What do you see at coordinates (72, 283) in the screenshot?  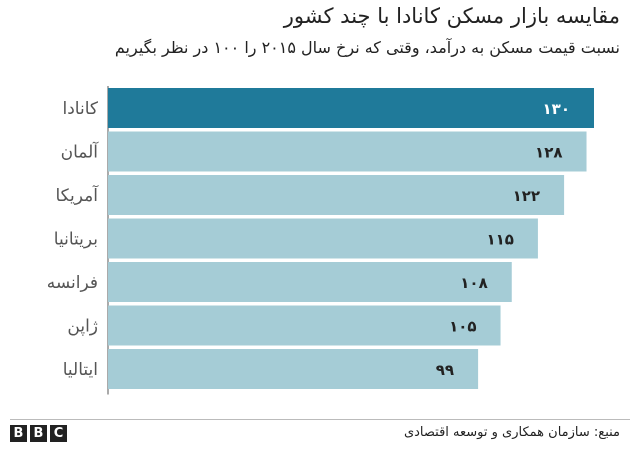 I see `category-label: فرانسه` at bounding box center [72, 283].